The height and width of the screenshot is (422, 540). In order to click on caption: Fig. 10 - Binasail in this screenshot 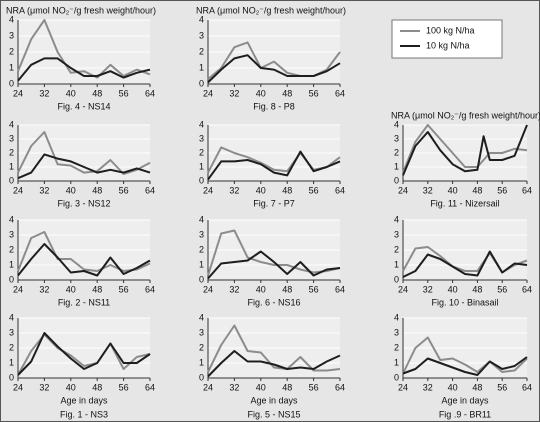, I will do `click(464, 302)`.